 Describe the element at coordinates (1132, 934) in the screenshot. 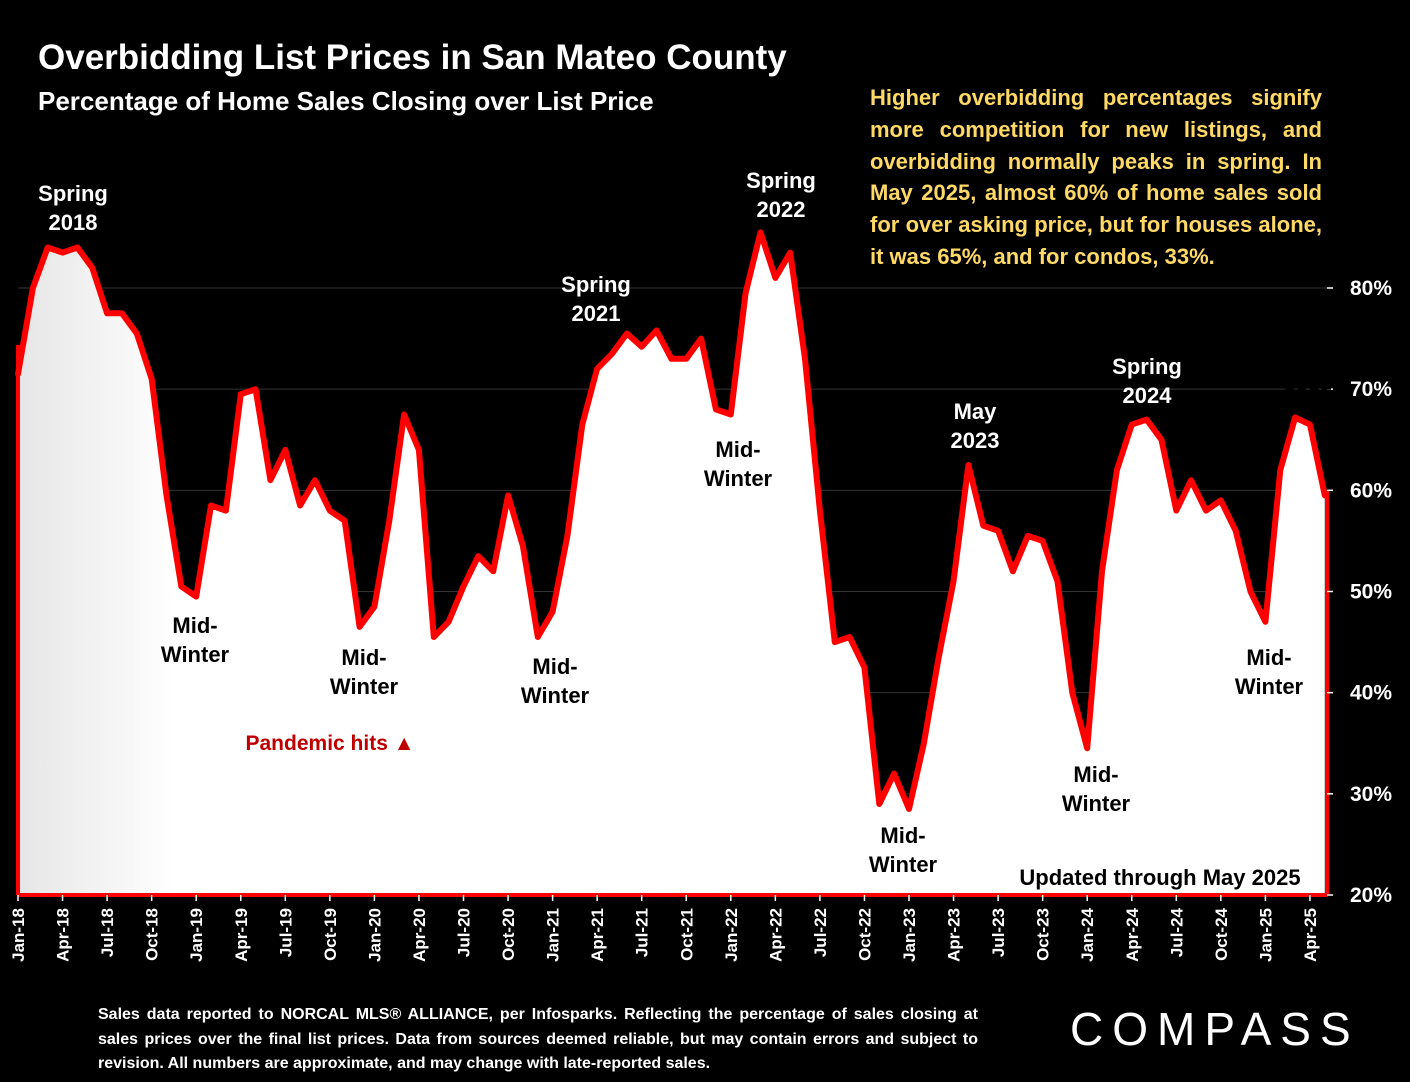

I see `x-tick-label: Apr-24` at that location.